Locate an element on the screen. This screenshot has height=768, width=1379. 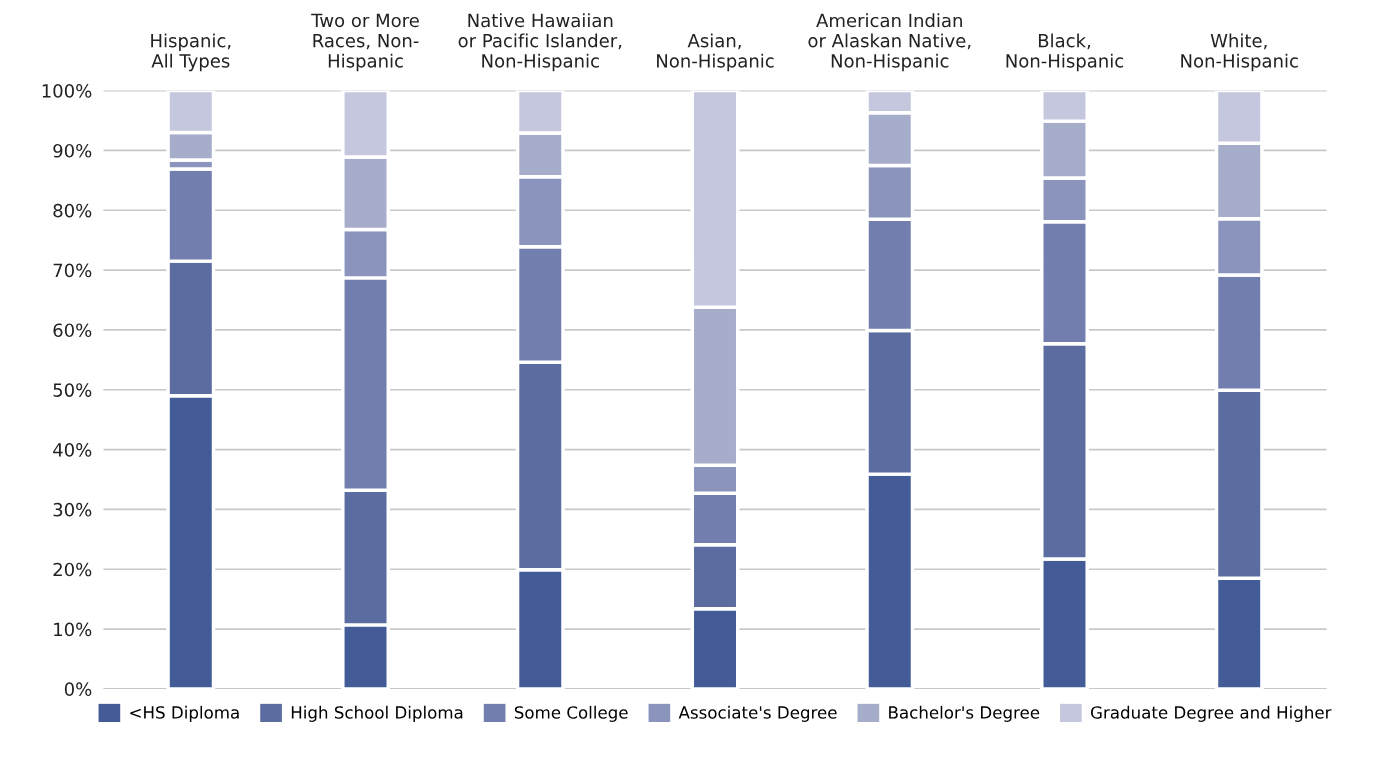
y-tick-label: 30% is located at coordinates (72, 509).